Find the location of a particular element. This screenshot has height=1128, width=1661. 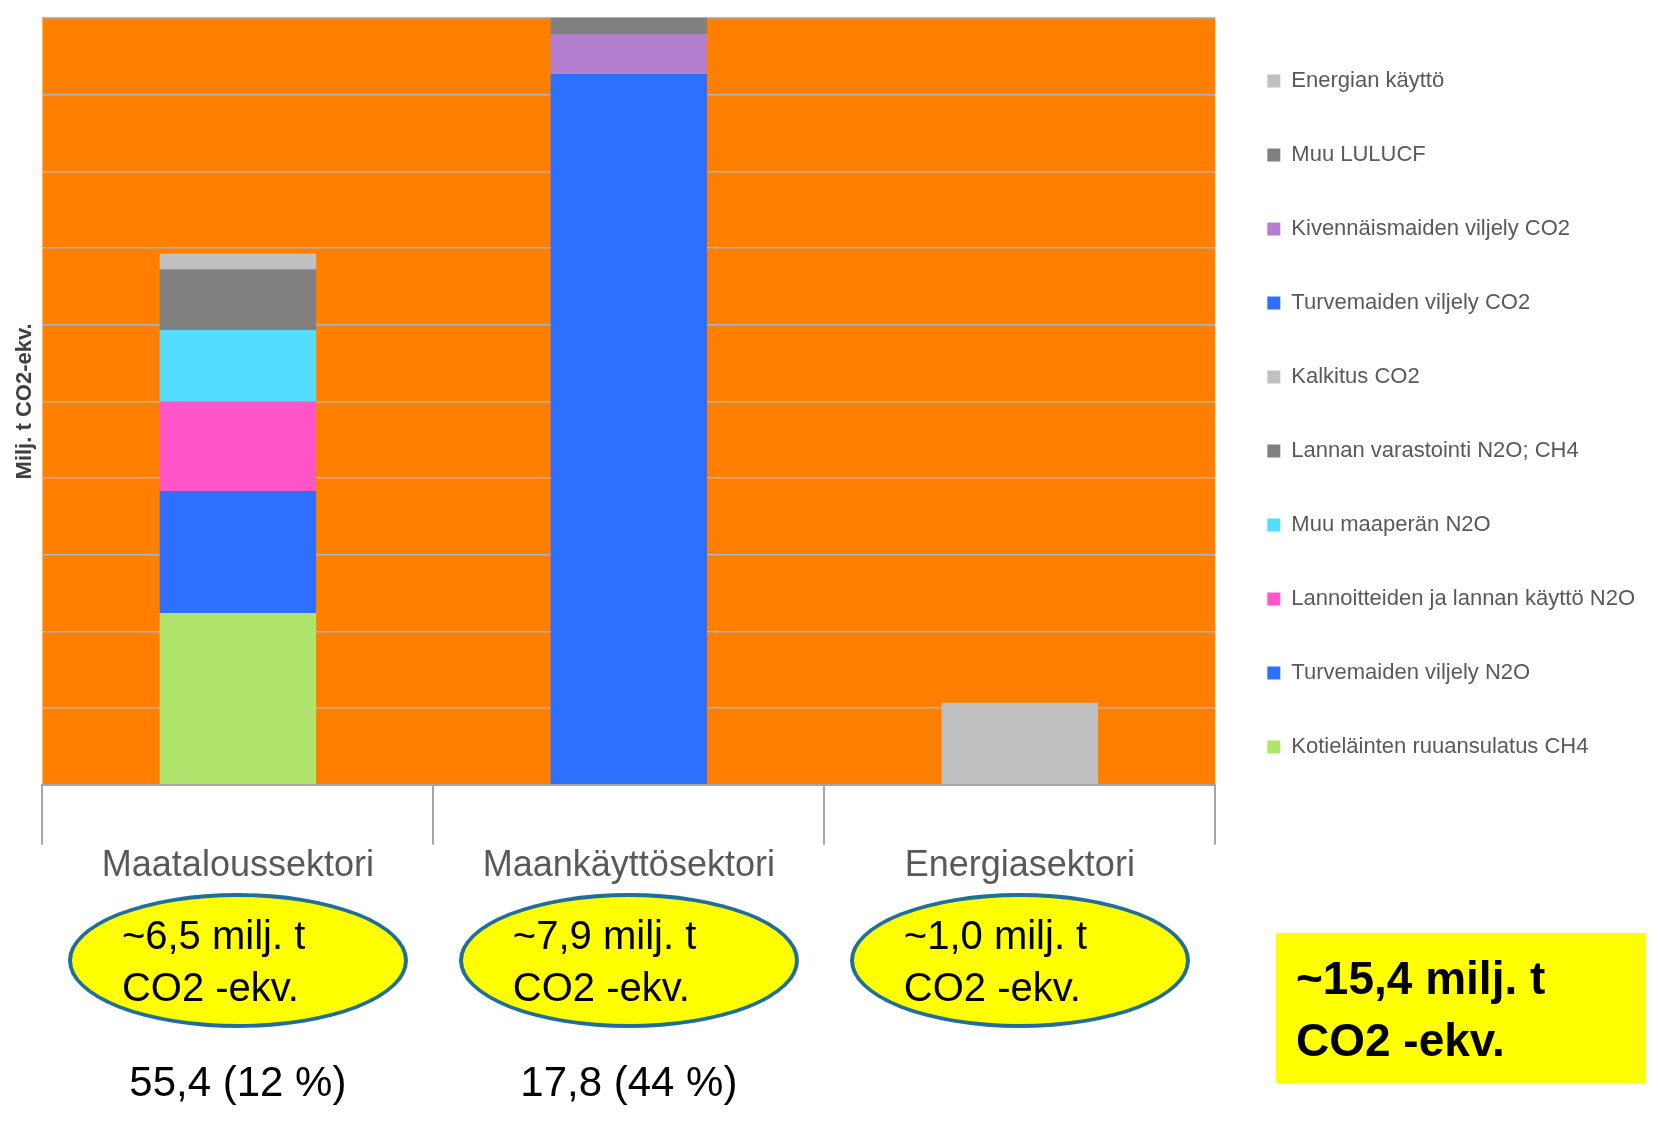

legend-label: Kotieläinten ruuansulatus CH4 is located at coordinates (1440, 746).